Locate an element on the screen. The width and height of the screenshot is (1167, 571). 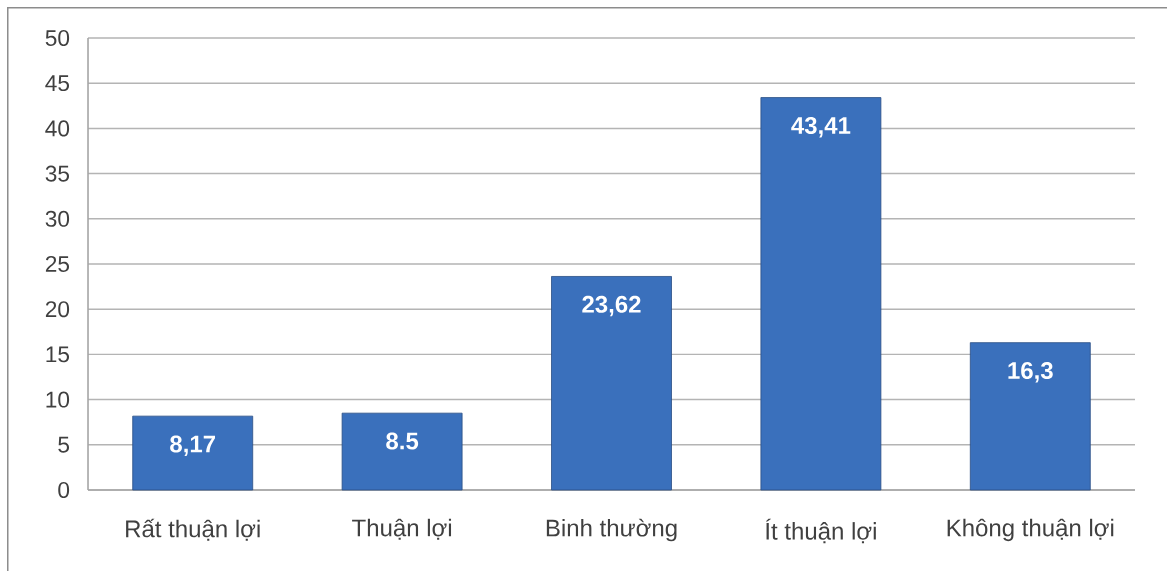
data-label: 8,17 is located at coordinates (193, 445).